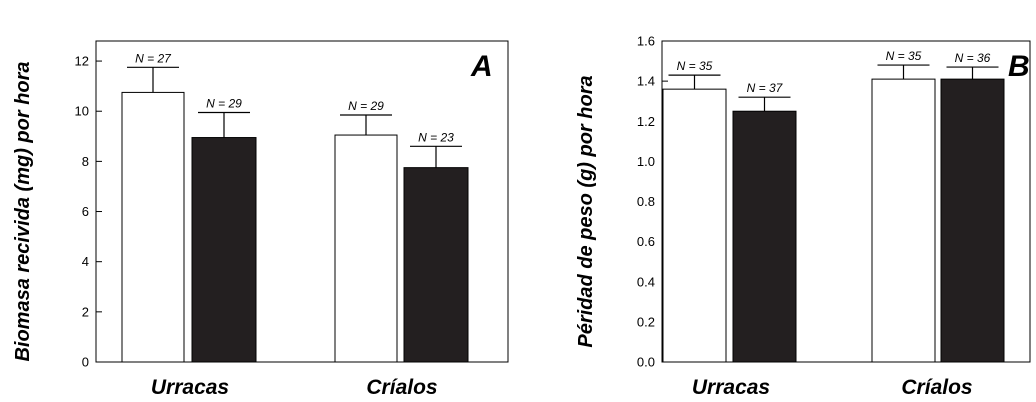 The width and height of the screenshot is (1036, 402). What do you see at coordinates (436, 137) in the screenshot?
I see `n-label: N = 23` at bounding box center [436, 137].